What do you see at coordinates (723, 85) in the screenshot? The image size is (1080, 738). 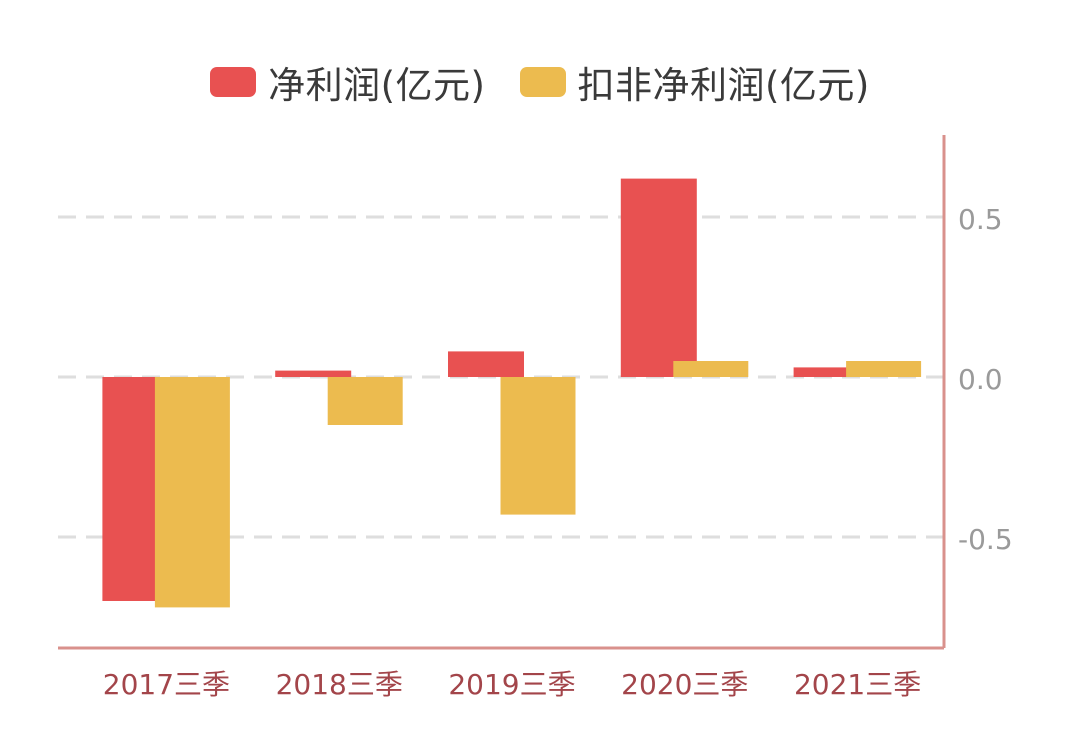 I see `legend-label-deducted-net-profit: 扣非净利润(亿元)` at bounding box center [723, 85].